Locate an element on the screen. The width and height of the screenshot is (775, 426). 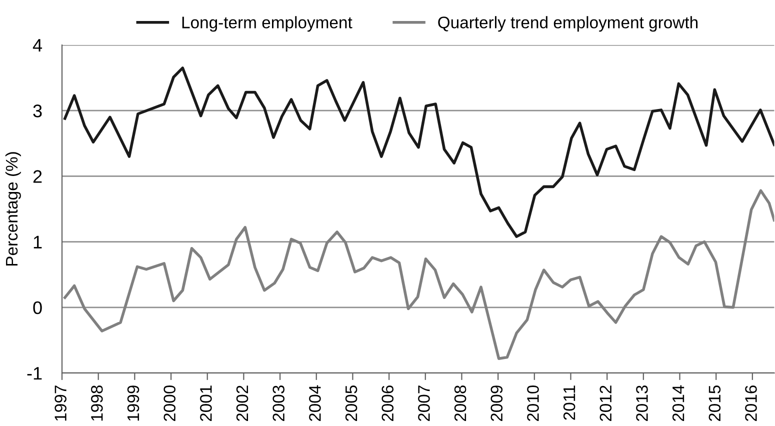
x-tick-label: 2014 is located at coordinates (678, 403).